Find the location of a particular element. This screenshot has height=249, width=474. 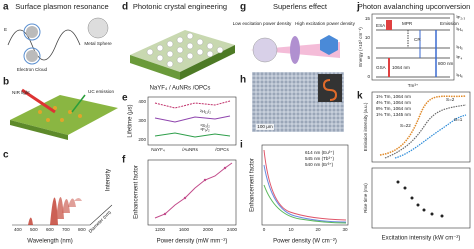

tick: 2400 is located at coordinates (232, 229).